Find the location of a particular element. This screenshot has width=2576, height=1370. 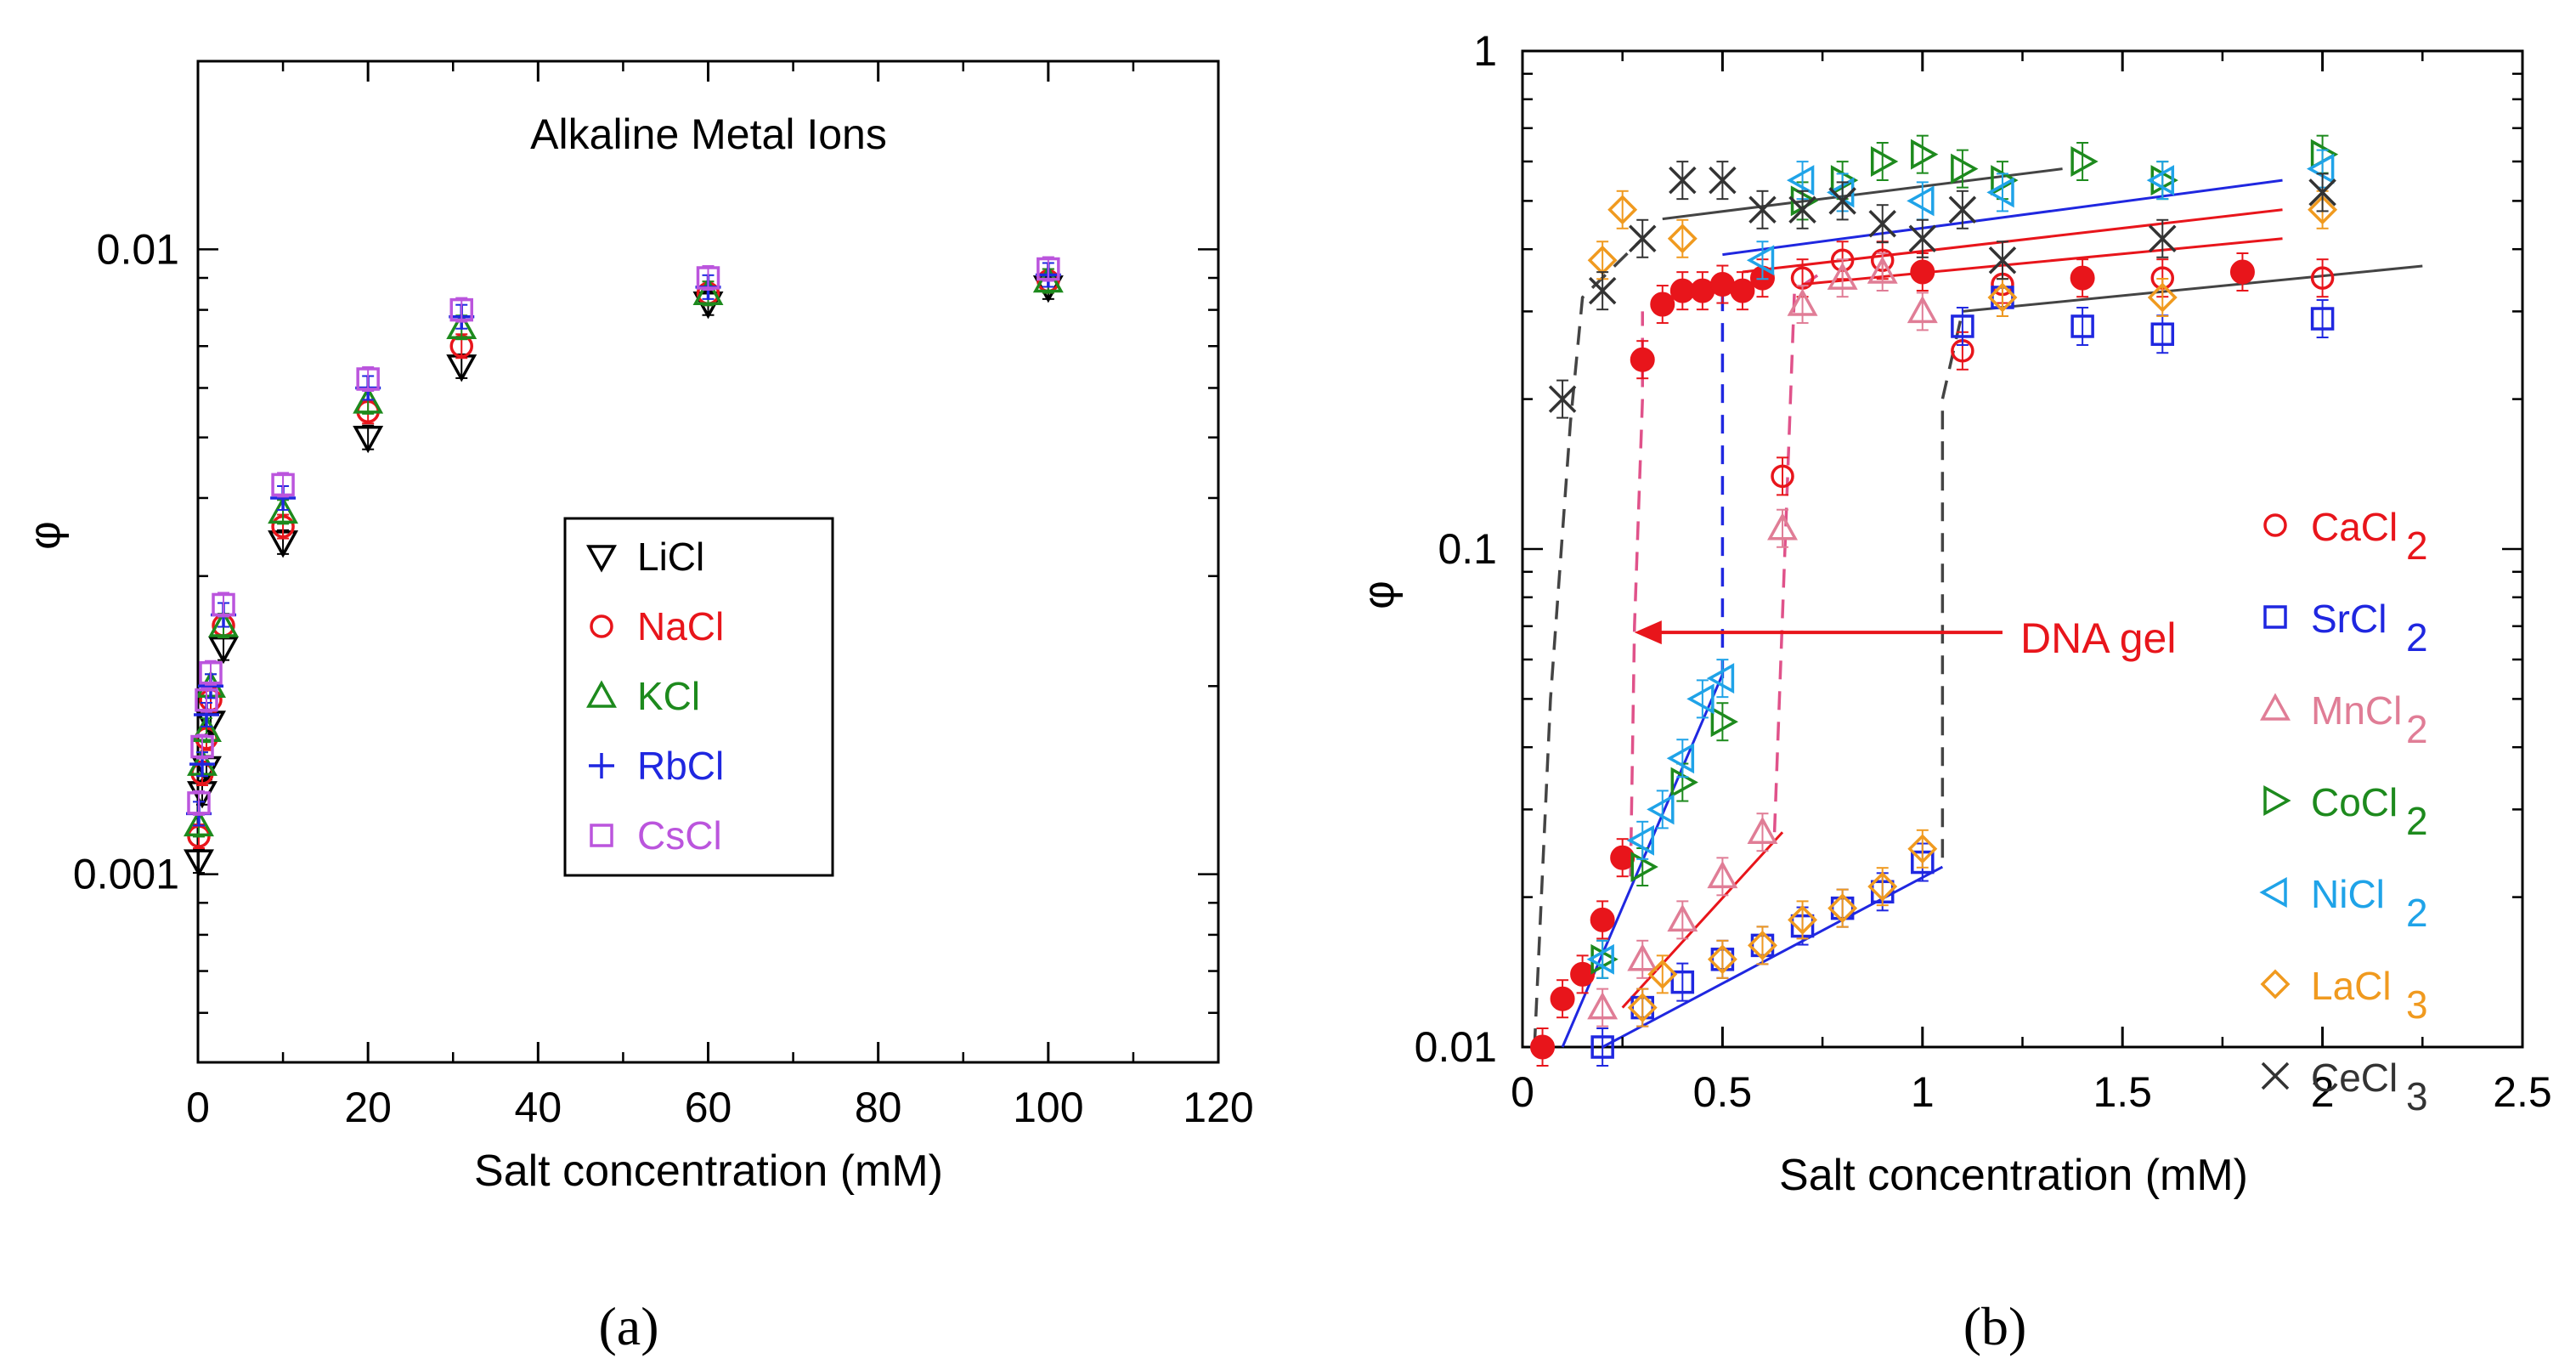

panel-a-y-tick-label: 0.01 is located at coordinates (138, 249).